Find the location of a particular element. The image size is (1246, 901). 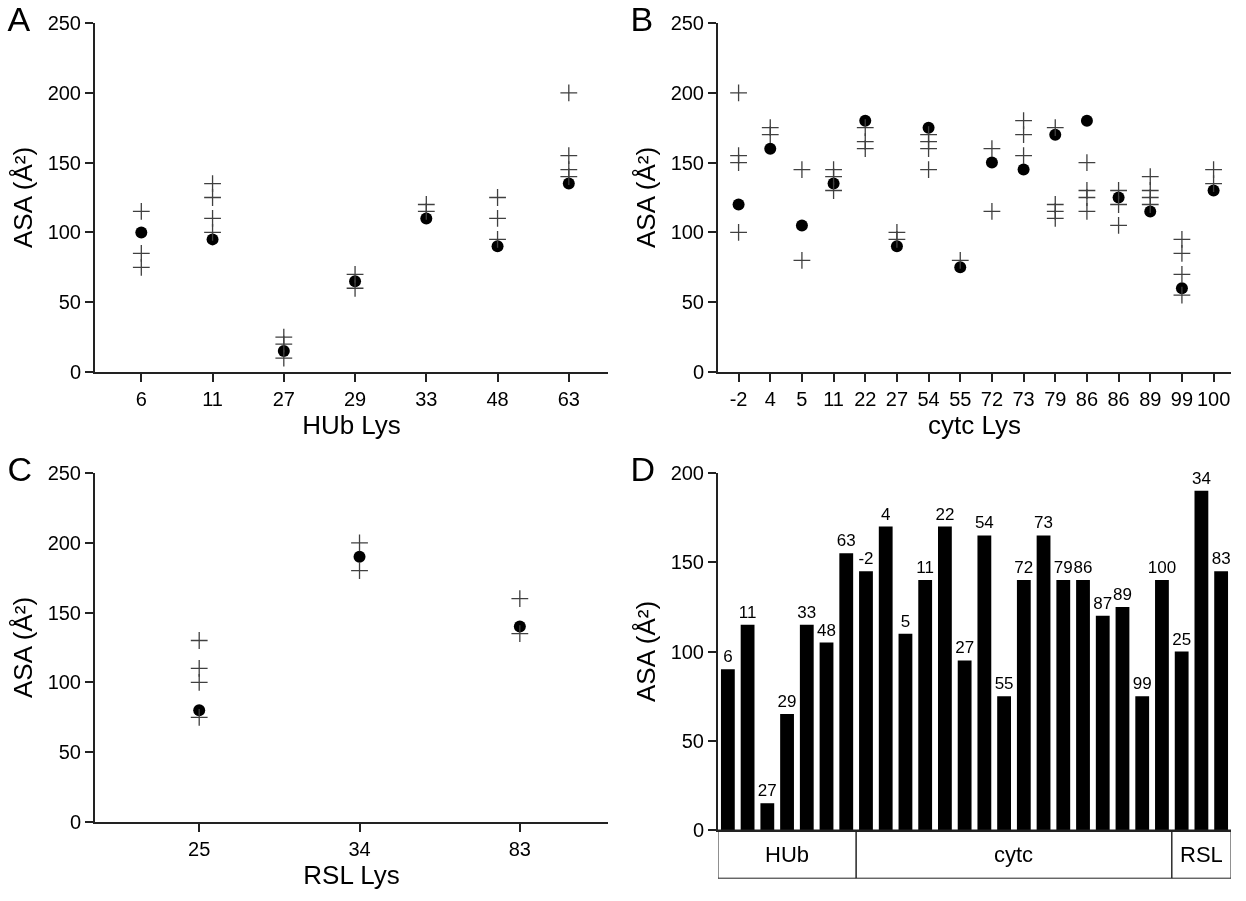

x-tick-label: 33 is located at coordinates (426, 399).